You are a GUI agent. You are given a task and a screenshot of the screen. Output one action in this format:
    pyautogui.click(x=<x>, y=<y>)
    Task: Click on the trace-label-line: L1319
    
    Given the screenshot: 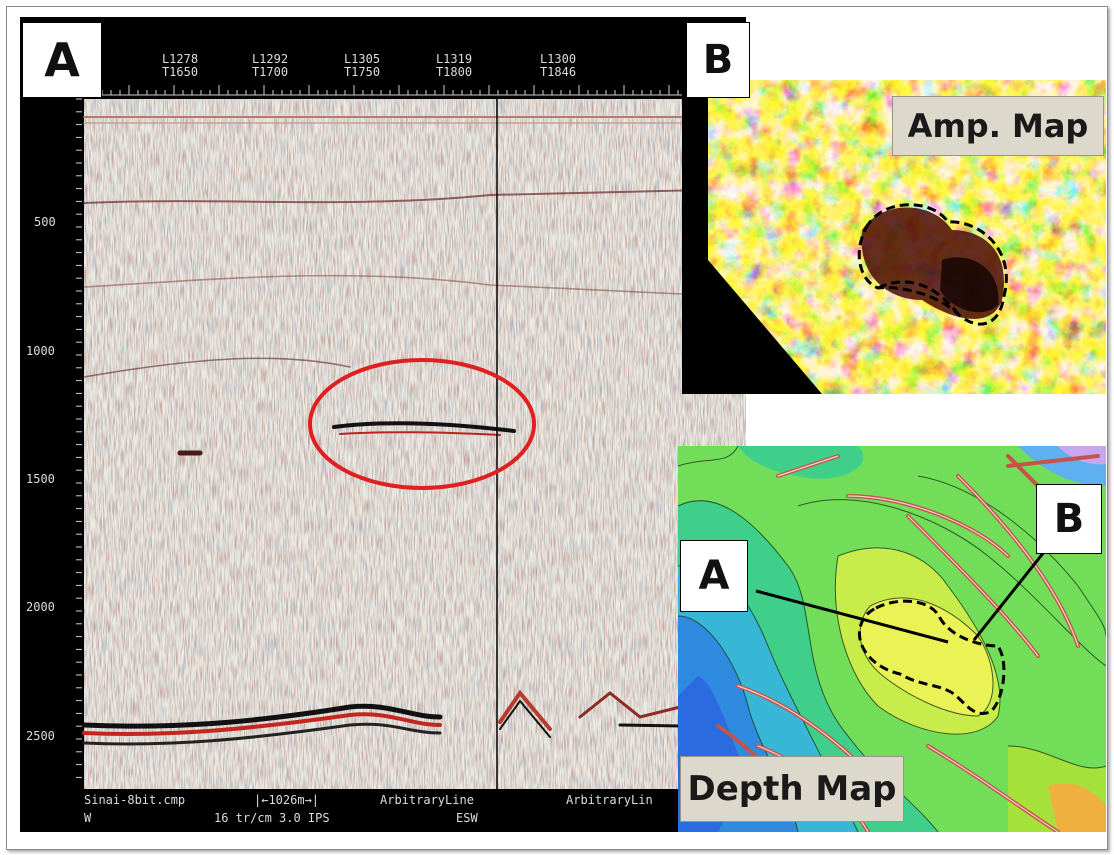 What is the action you would take?
    pyautogui.click(x=454, y=59)
    